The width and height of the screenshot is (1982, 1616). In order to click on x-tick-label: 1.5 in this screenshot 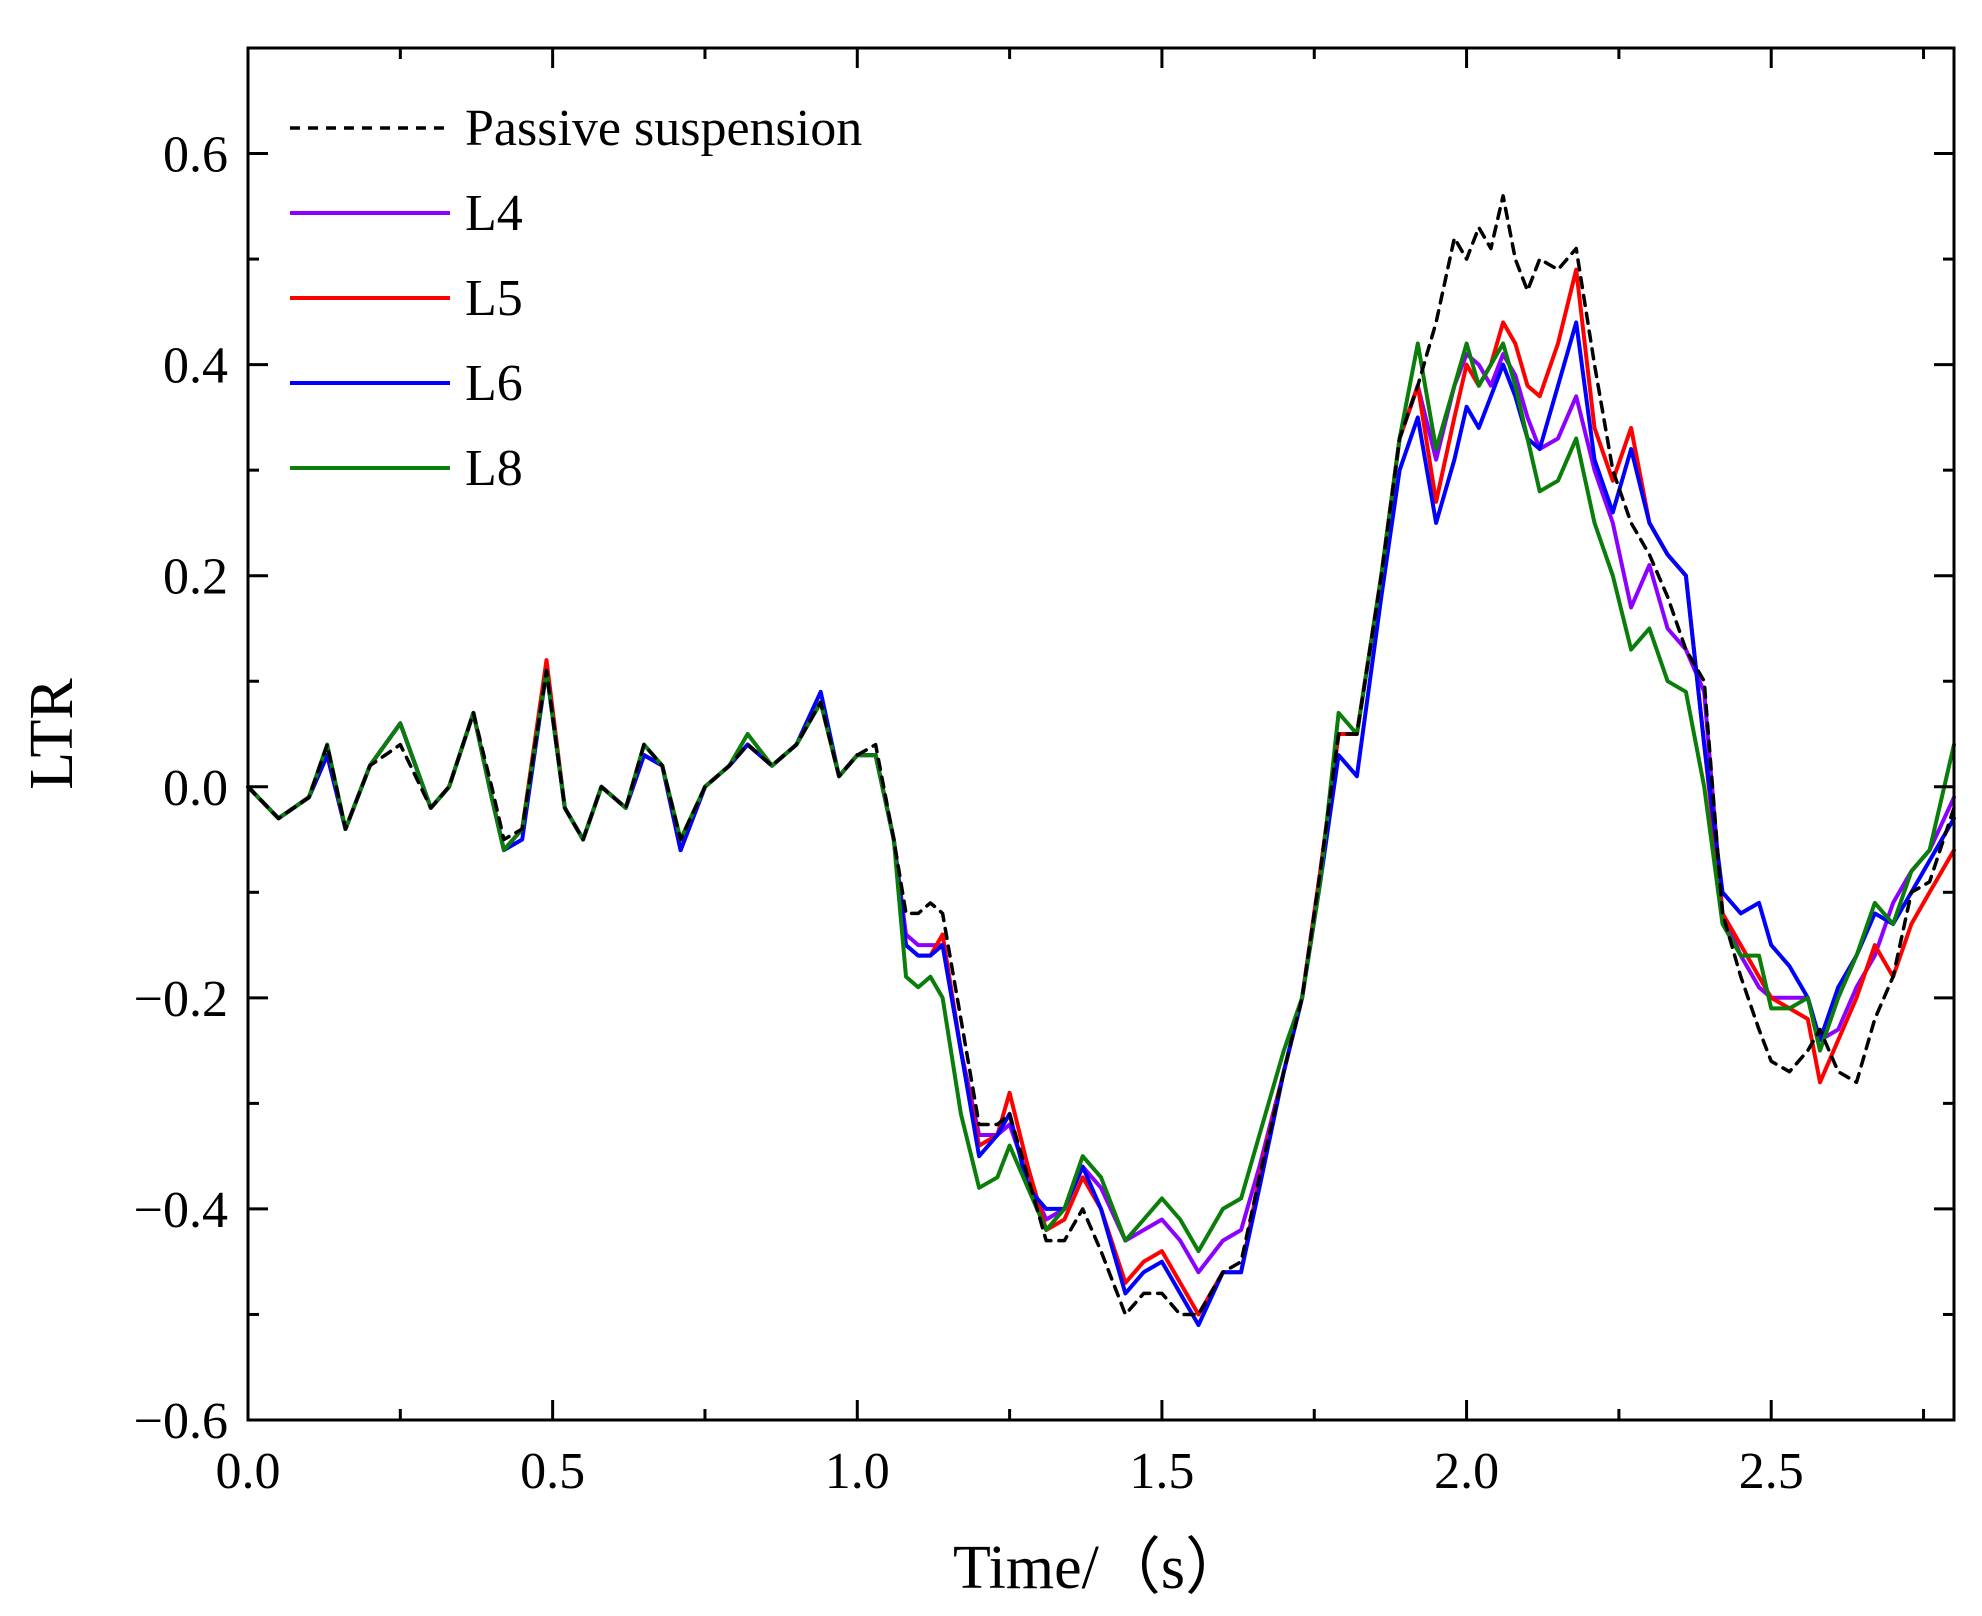, I will do `click(1161, 1471)`.